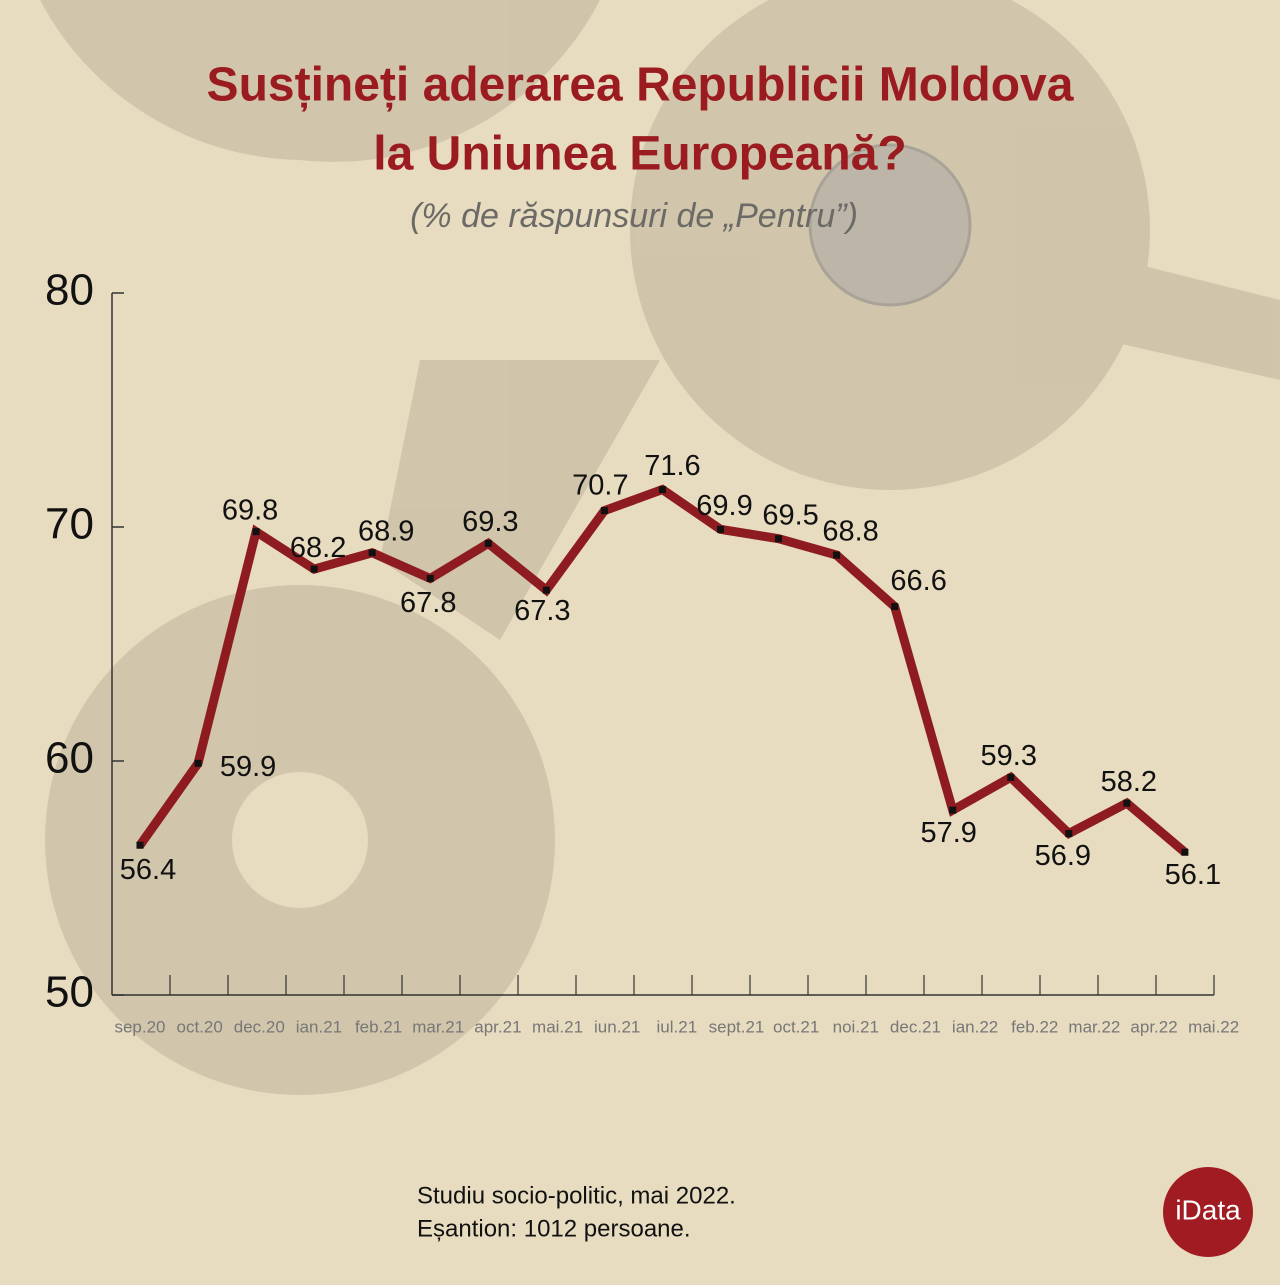 The width and height of the screenshot is (1280, 1285). What do you see at coordinates (948, 833) in the screenshot?
I see `data-label: 57.9` at bounding box center [948, 833].